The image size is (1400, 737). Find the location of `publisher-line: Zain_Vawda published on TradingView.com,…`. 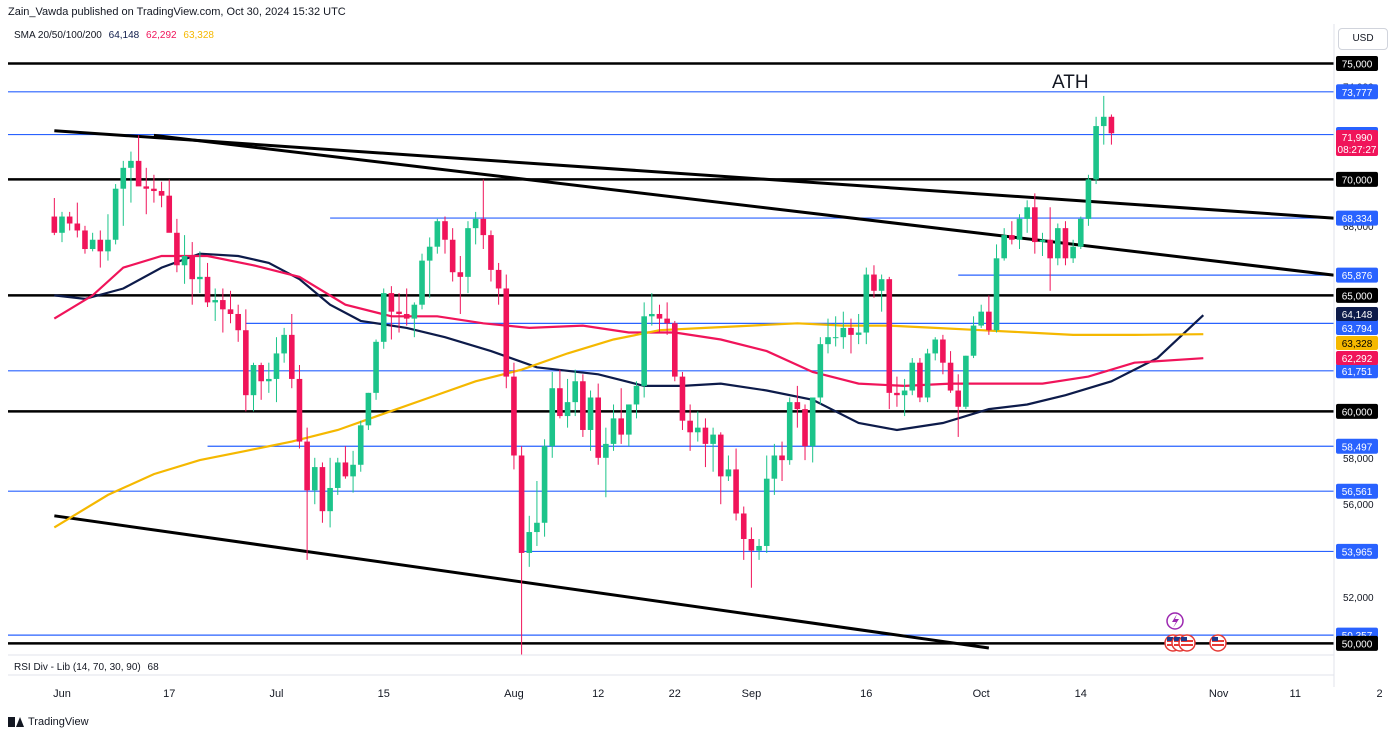

publisher-line: Zain_Vawda published on TradingView.com,… is located at coordinates (177, 12).